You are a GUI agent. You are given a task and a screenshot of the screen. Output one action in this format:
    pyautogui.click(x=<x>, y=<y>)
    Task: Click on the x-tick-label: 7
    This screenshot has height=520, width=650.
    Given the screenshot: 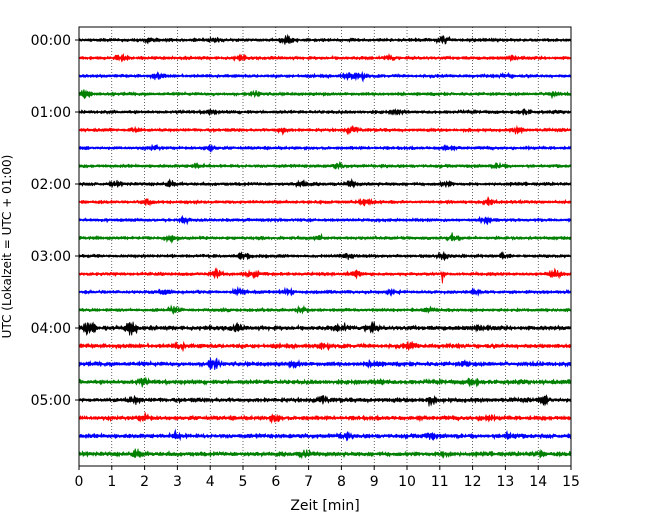 What is the action you would take?
    pyautogui.click(x=308, y=482)
    